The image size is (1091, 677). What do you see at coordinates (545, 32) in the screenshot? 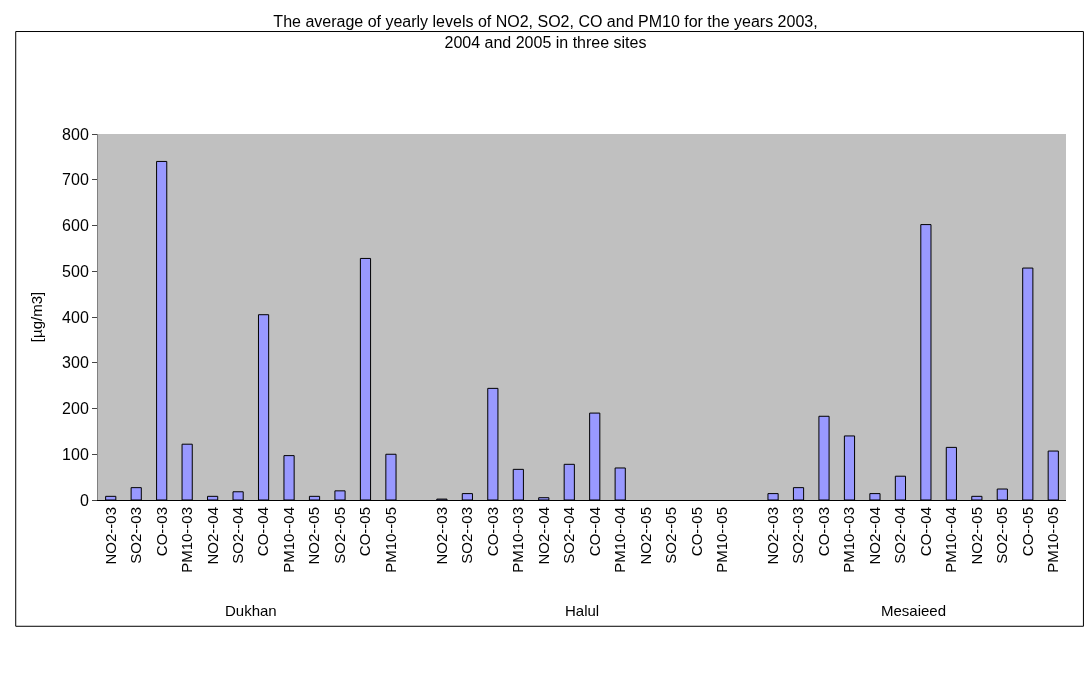
I see `chart-title: The average of yearly levels of NO2, SO2, CO and PM10 for the years 2003, 2004 and 2005 in three sites` at bounding box center [545, 32].